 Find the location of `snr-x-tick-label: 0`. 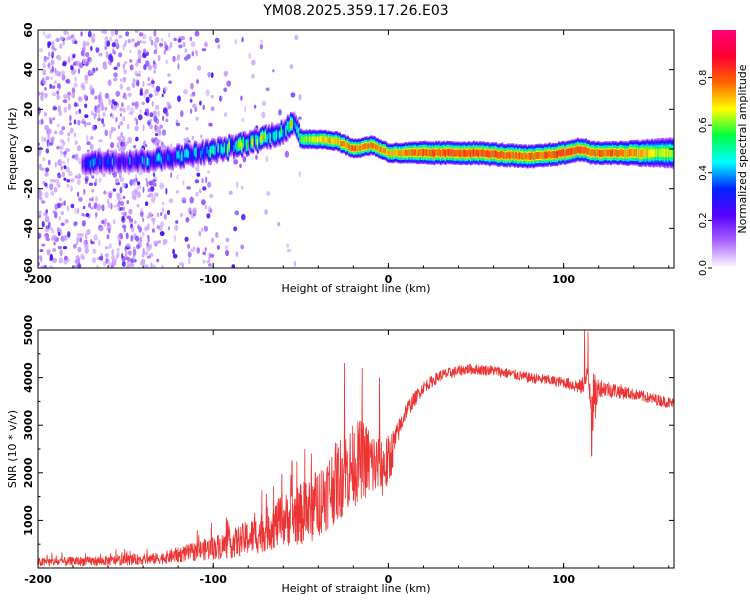

snr-x-tick-label: 0 is located at coordinates (389, 579).